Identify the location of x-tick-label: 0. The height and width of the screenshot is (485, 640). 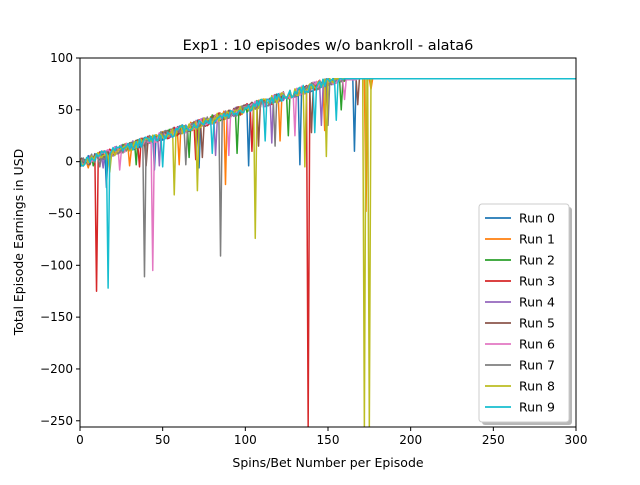
(80, 440).